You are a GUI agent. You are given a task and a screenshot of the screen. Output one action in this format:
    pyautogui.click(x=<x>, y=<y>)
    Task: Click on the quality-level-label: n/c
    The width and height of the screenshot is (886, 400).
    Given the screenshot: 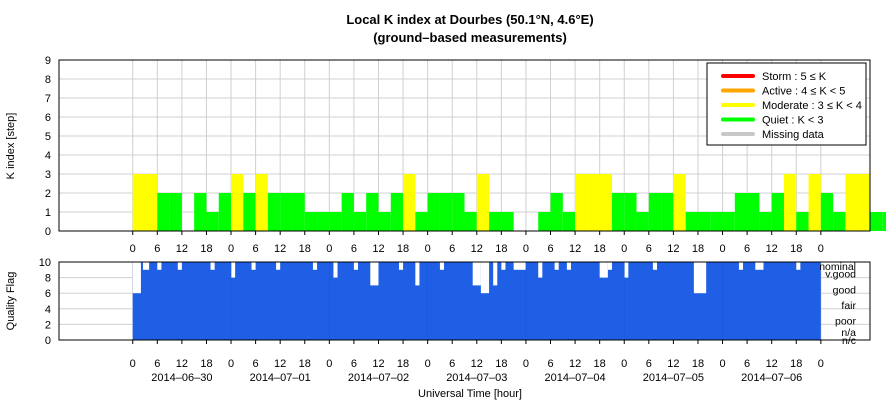 What is the action you would take?
    pyautogui.click(x=849, y=341)
    